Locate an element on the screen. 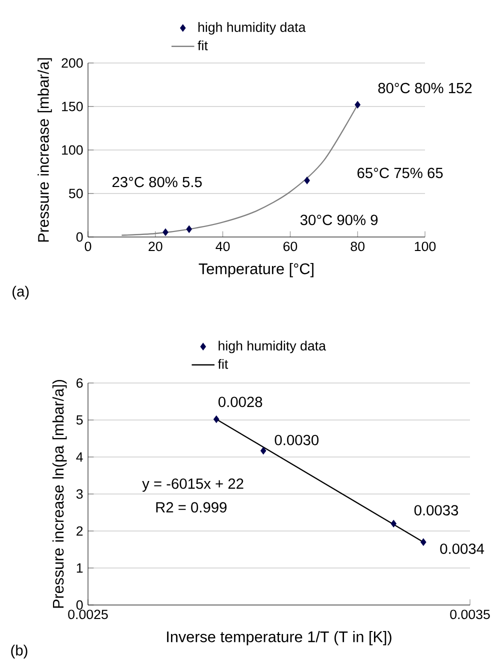  text: (b) is located at coordinates (19, 651).